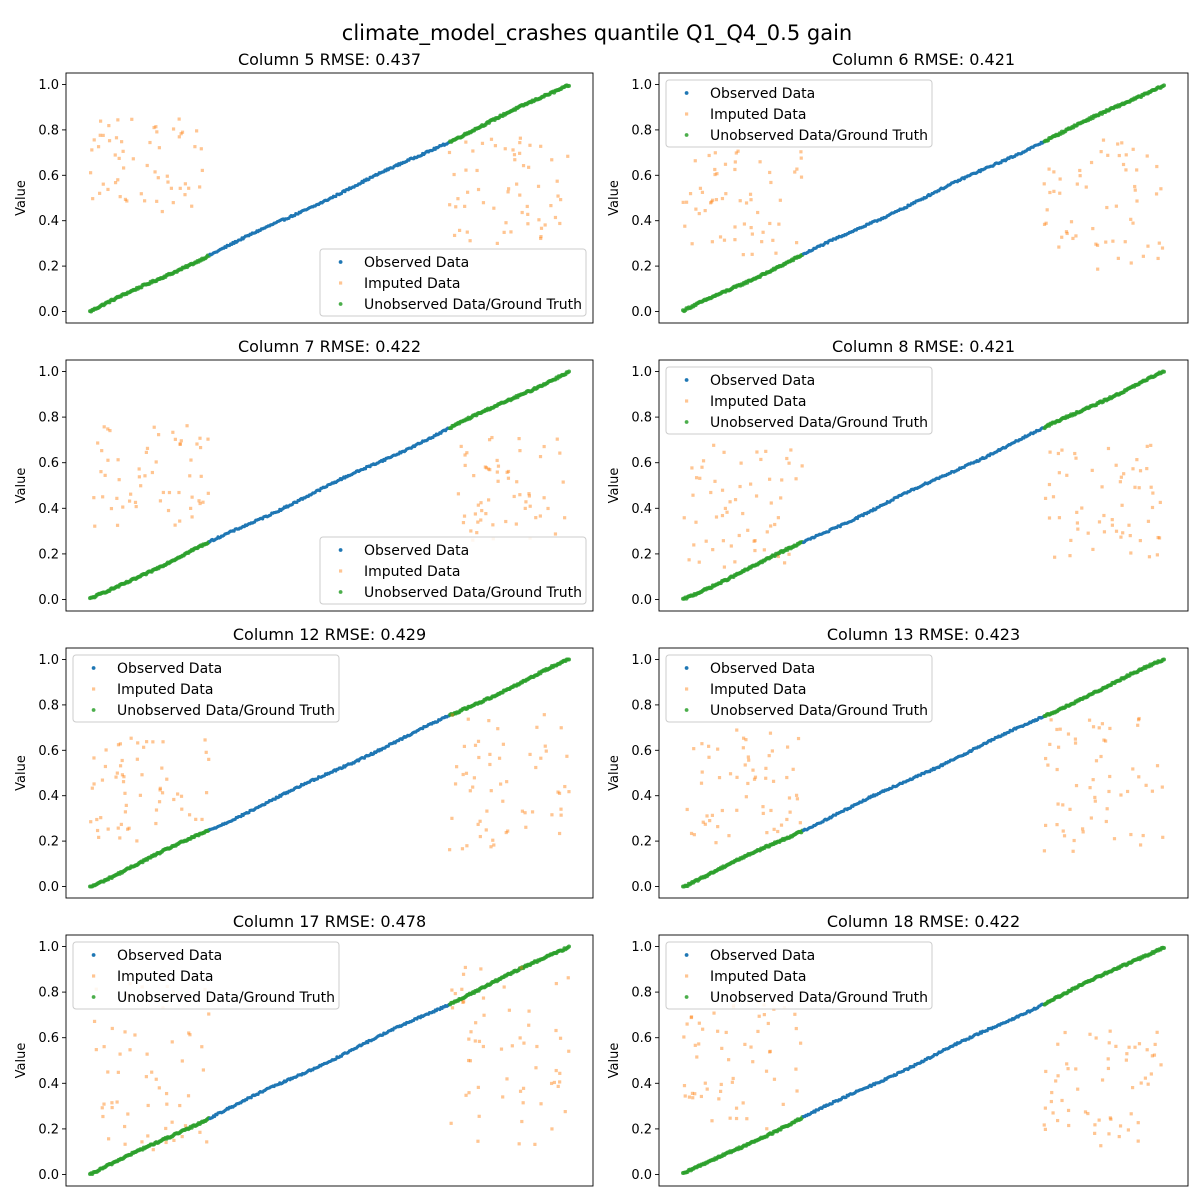 The width and height of the screenshot is (1200, 1200). What do you see at coordinates (614, 486) in the screenshot?
I see `y-axis-label: Value` at bounding box center [614, 486].